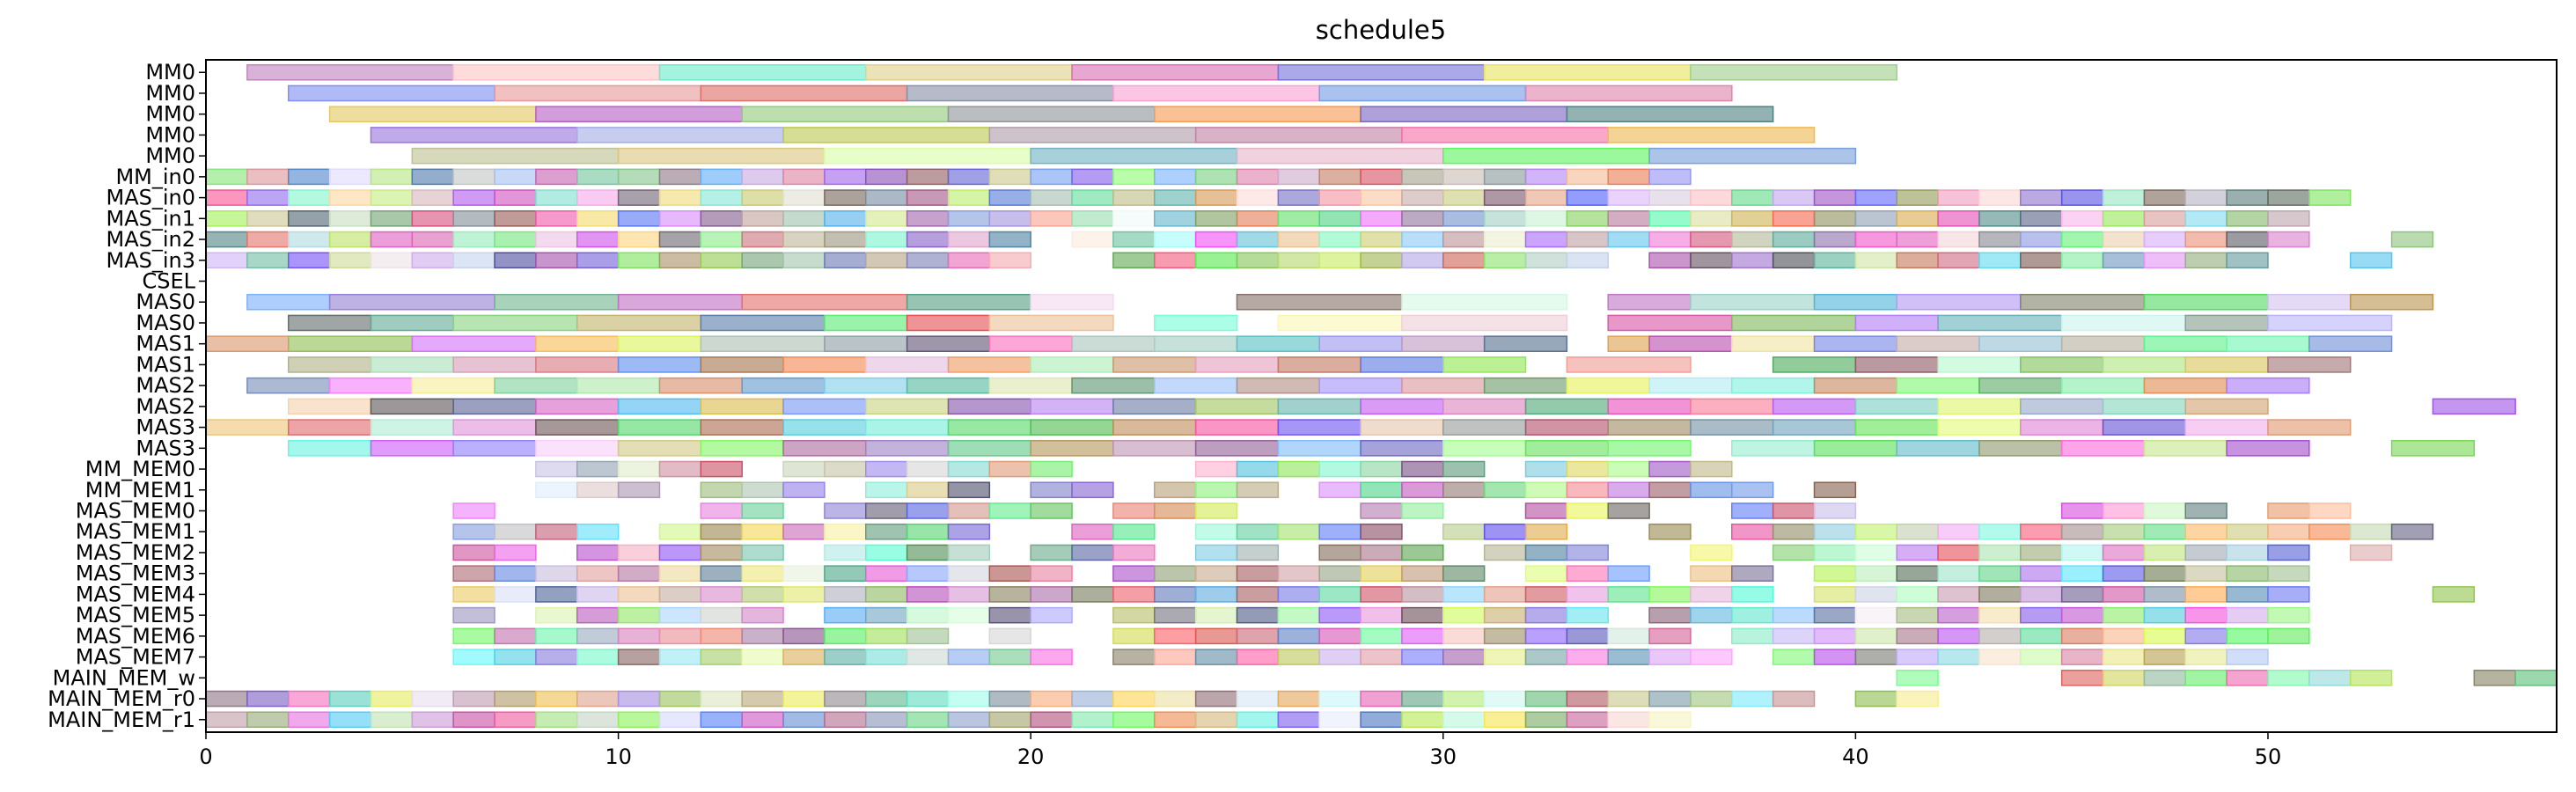 The image size is (2576, 792). Describe the element at coordinates (165, 427) in the screenshot. I see `y-tick-label: MAS3` at that location.